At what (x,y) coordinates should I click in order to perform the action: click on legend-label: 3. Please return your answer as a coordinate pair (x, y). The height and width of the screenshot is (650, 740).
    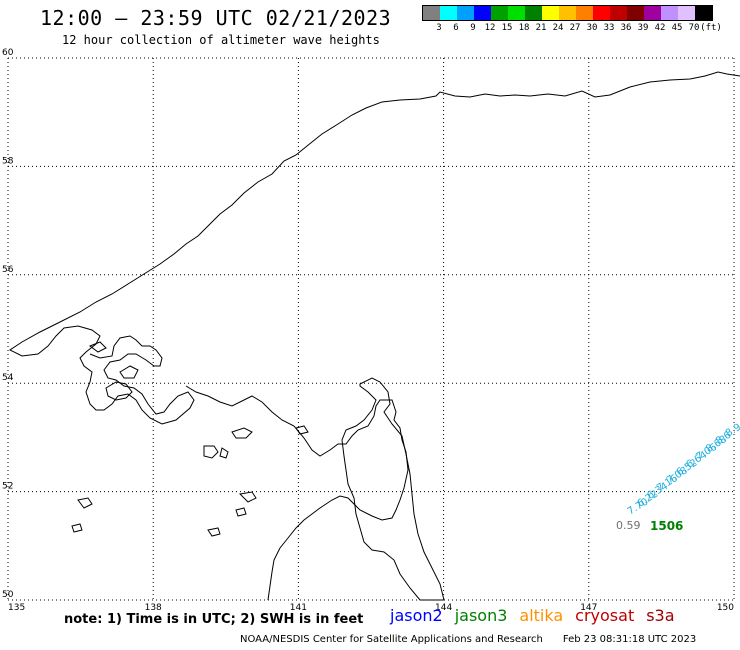
    Looking at the image, I should click on (439, 28).